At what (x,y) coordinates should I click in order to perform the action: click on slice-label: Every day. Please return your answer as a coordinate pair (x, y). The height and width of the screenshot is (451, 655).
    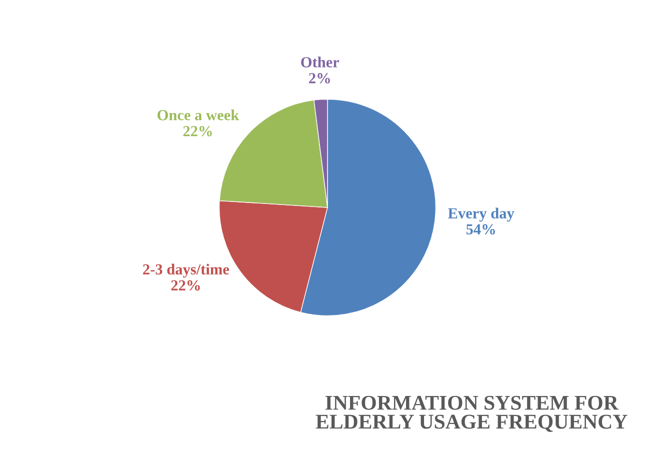
    Looking at the image, I should click on (481, 215).